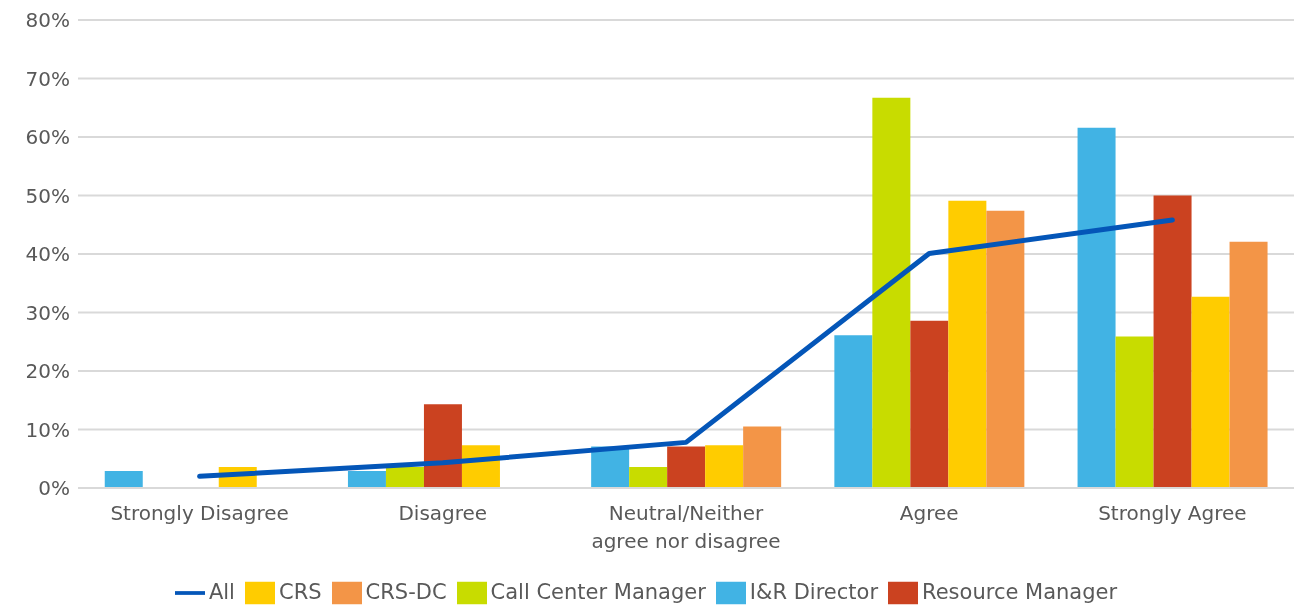 The image size is (1312, 614). I want to click on y-tick-label: 40%, so click(47, 254).